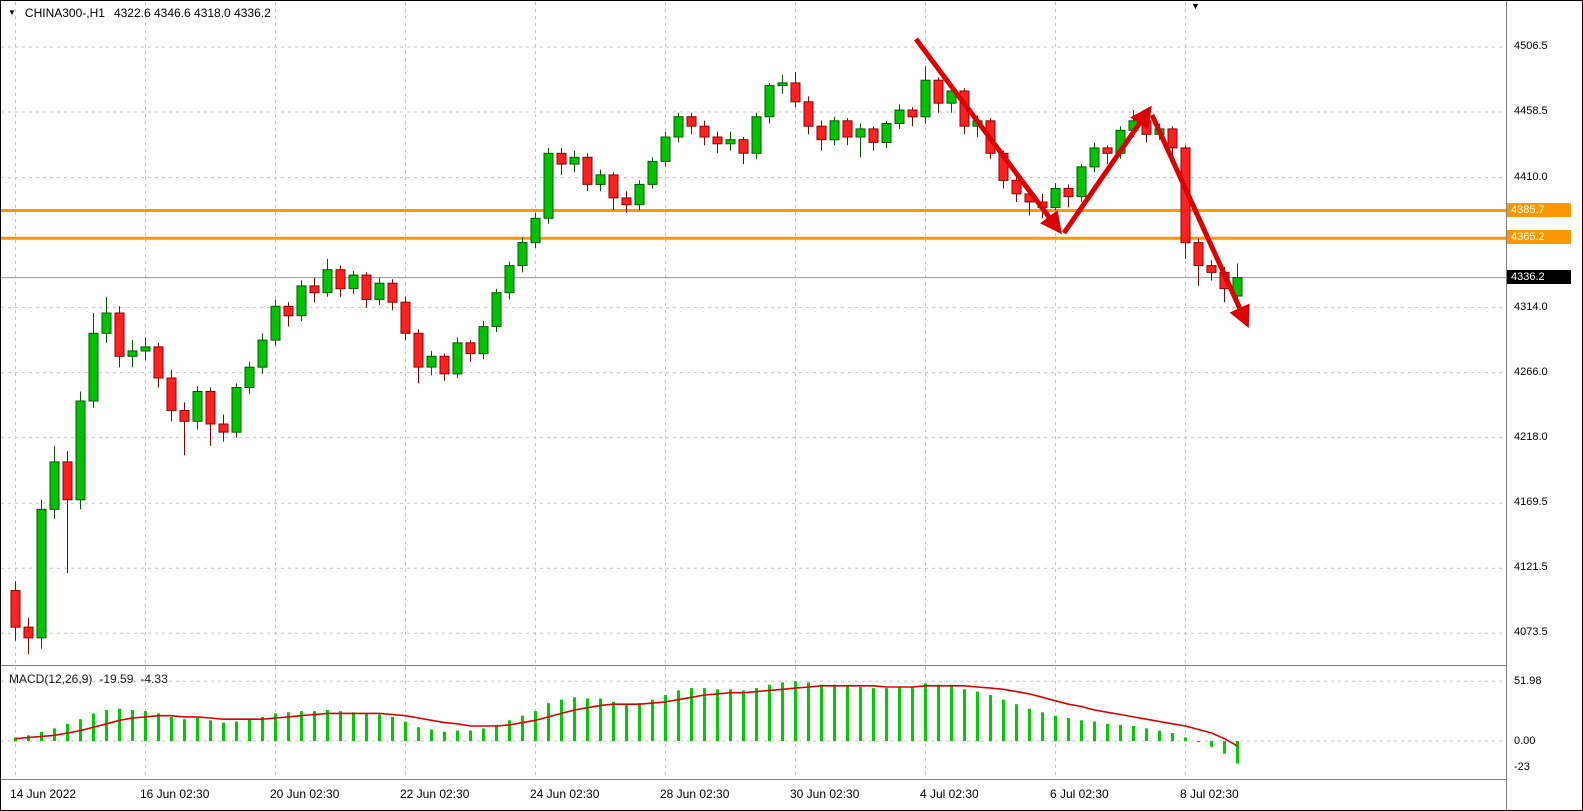  I want to click on ohlc-values: 4322.6 4346.6 4318.0 4336.2, so click(192, 13).